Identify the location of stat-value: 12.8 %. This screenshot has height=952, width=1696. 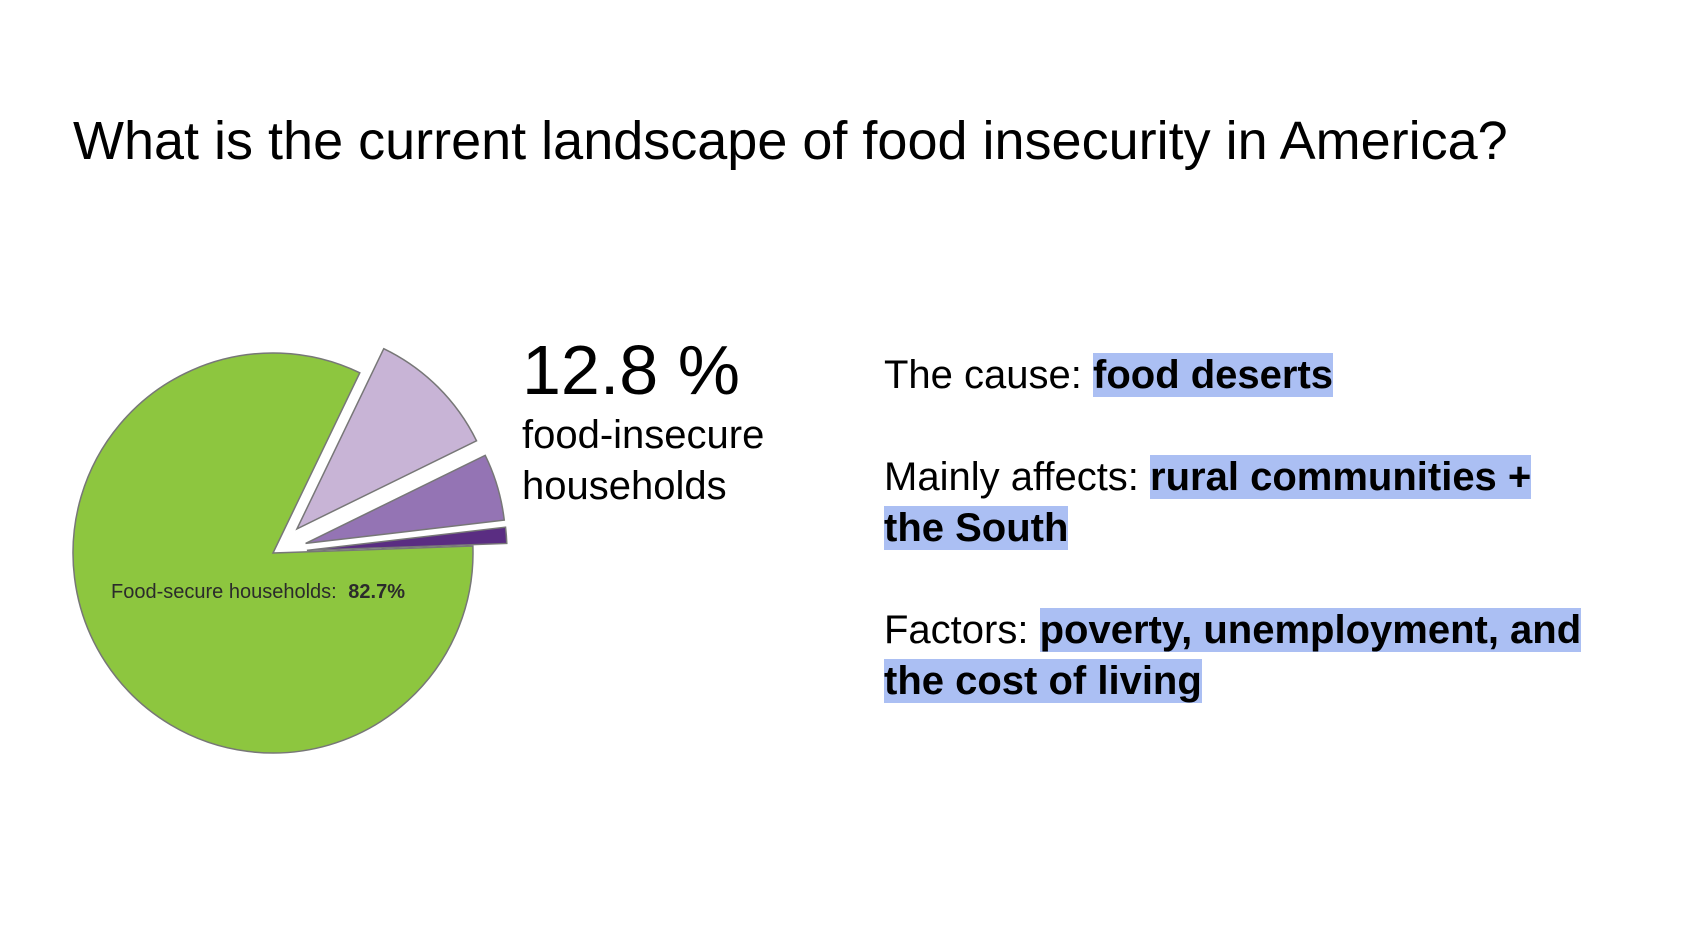
(631, 370).